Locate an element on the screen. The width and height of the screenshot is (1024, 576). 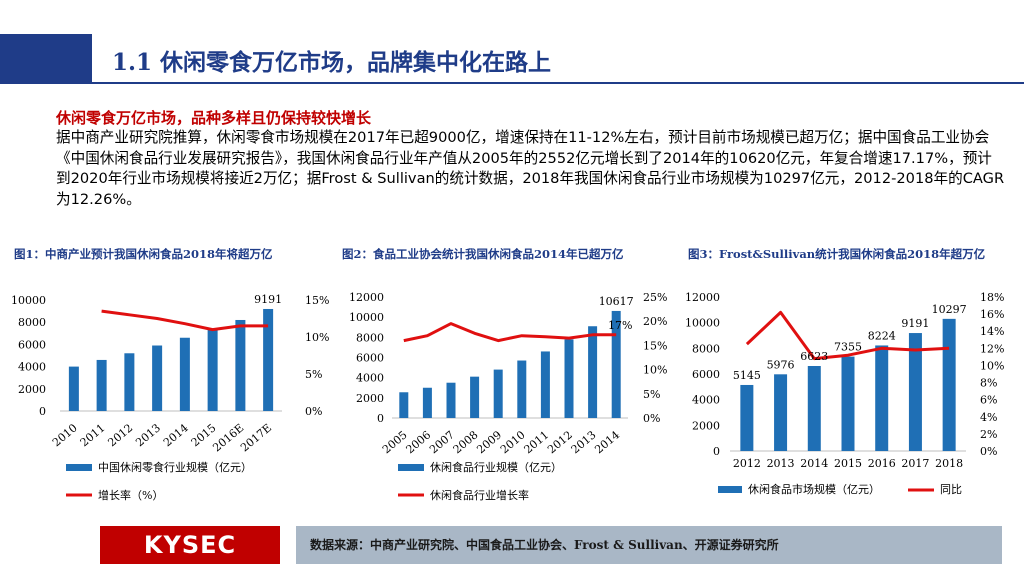
title-accent-block is located at coordinates (46, 59).